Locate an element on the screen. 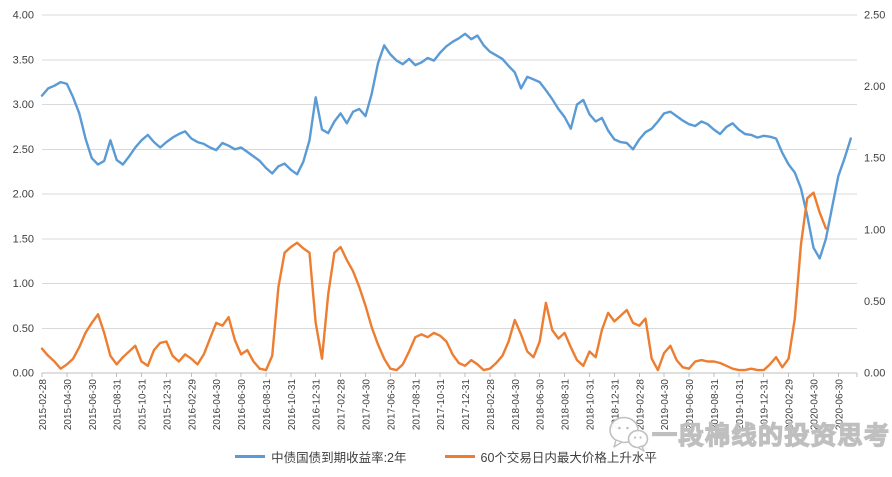 The image size is (892, 477). x-axis-label: 2017-06-30 is located at coordinates (391, 405).